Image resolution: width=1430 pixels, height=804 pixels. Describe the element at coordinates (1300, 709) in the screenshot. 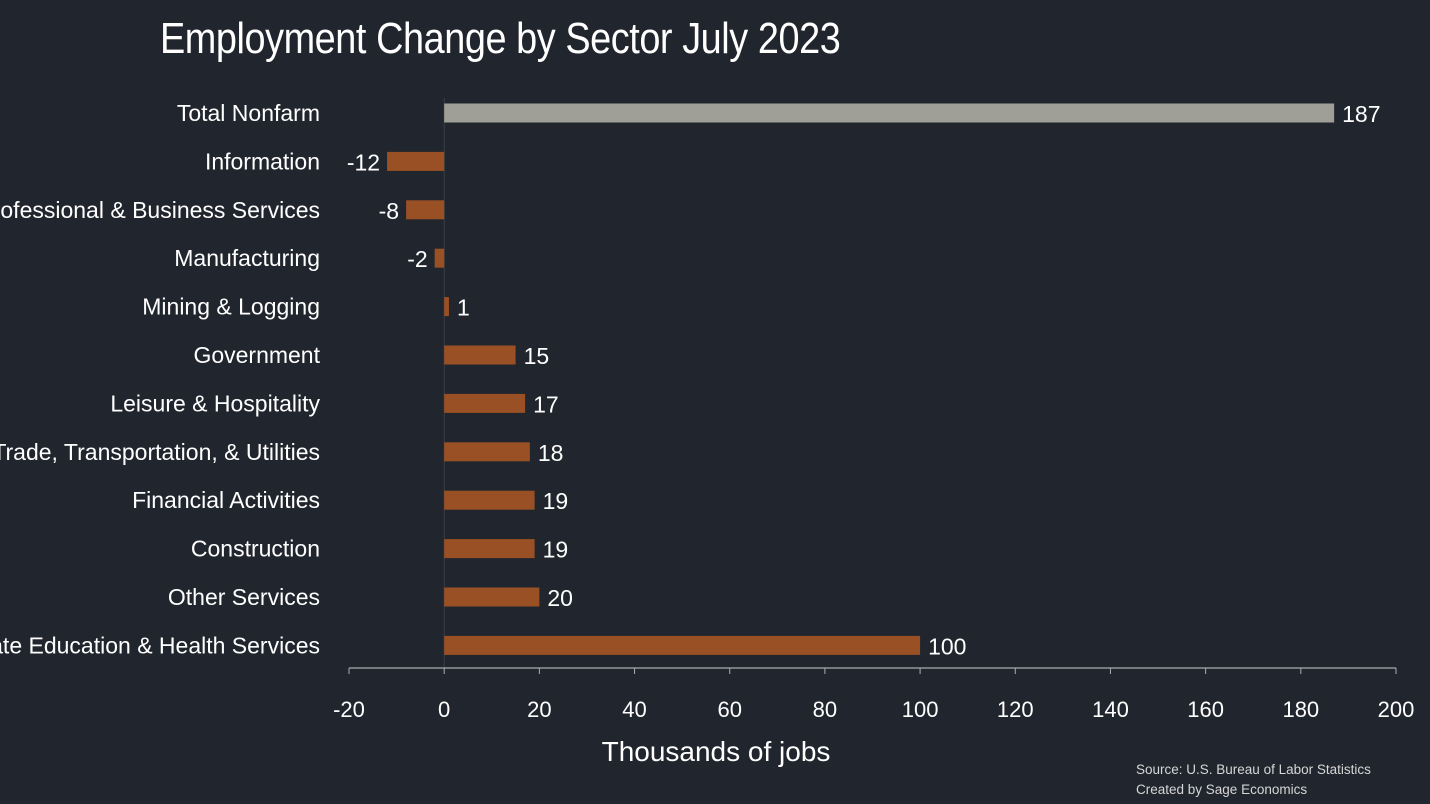

I see `x-tick-label: 180` at that location.